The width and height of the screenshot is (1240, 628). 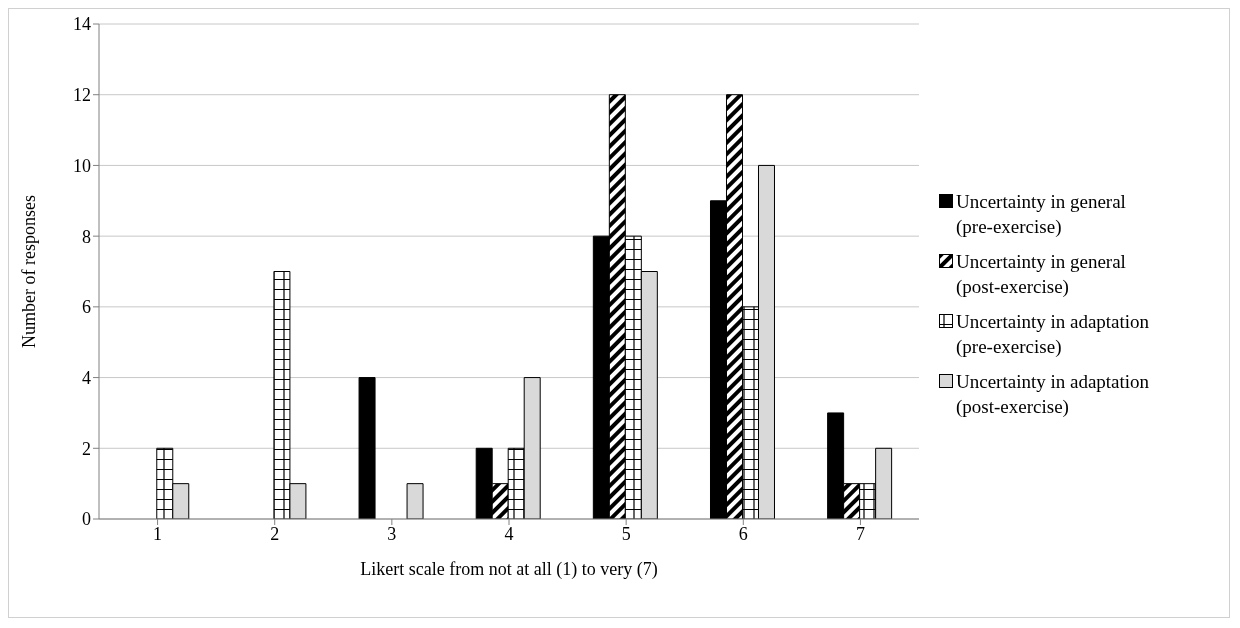 What do you see at coordinates (82, 24) in the screenshot?
I see `y-tick-label: 14` at bounding box center [82, 24].